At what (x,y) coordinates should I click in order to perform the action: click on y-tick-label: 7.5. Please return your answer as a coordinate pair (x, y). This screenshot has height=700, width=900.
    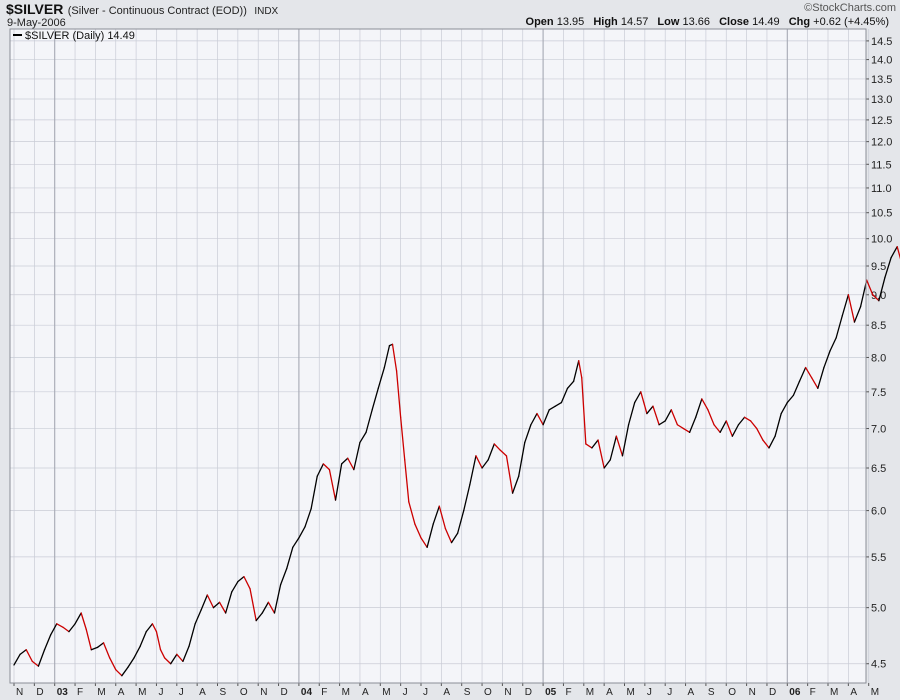
    Looking at the image, I should click on (878, 393).